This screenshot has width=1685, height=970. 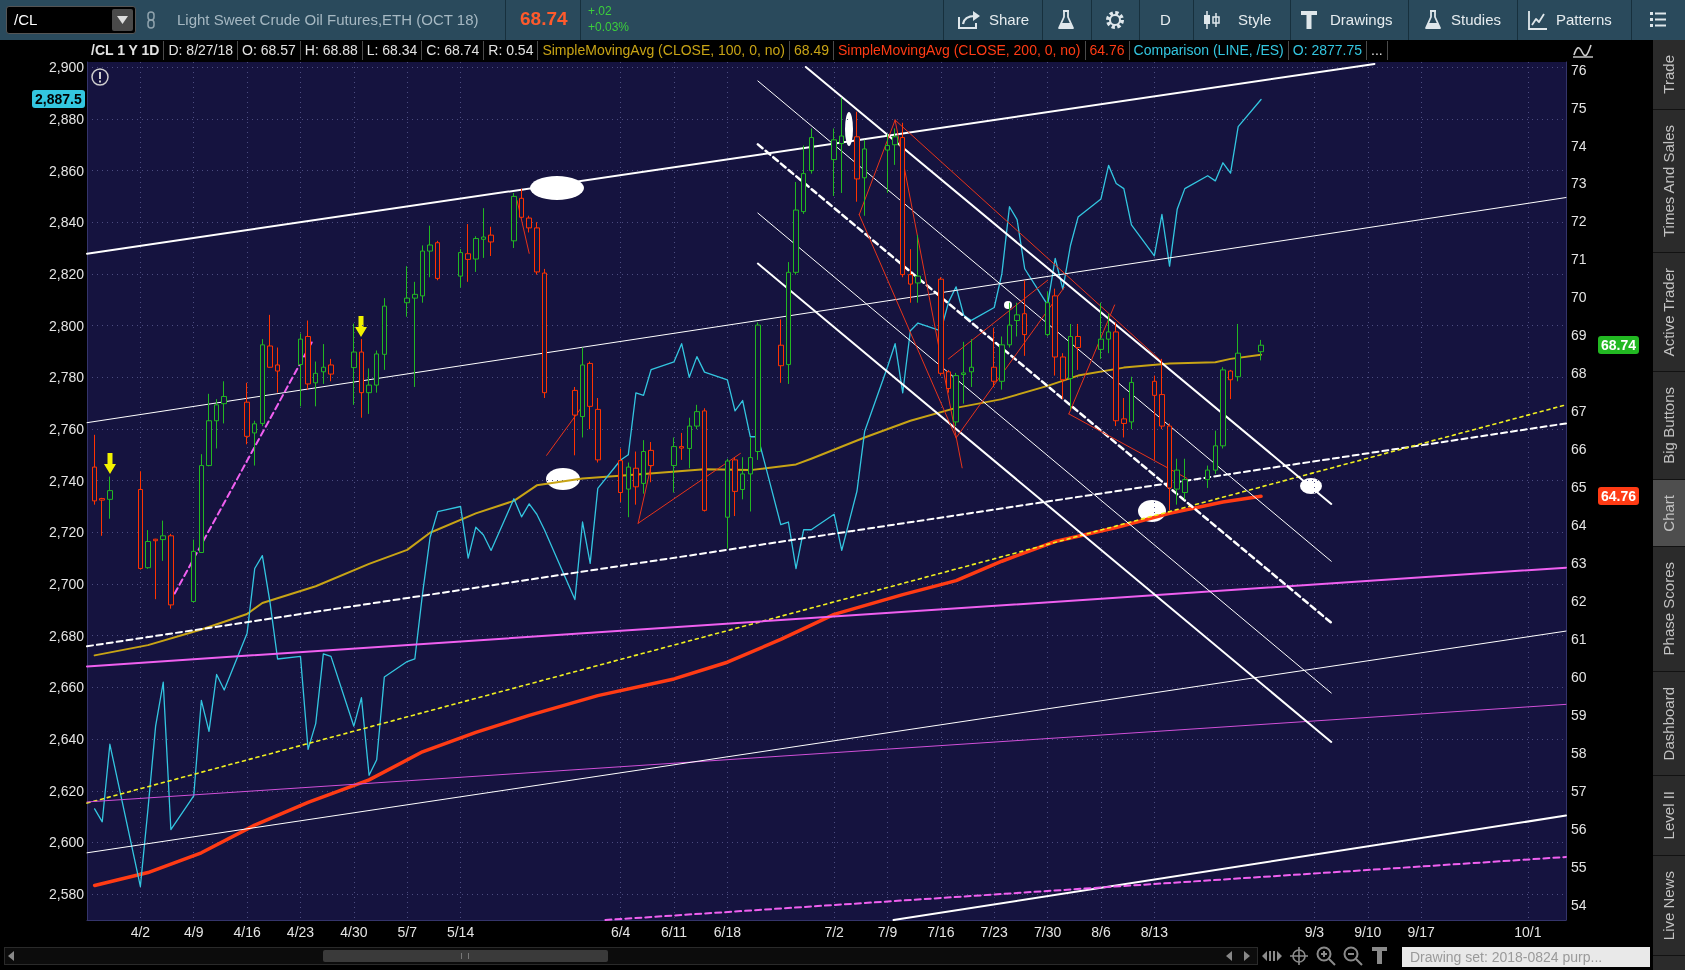 I want to click on y2-tick-label: 2,620, so click(x=66, y=790).